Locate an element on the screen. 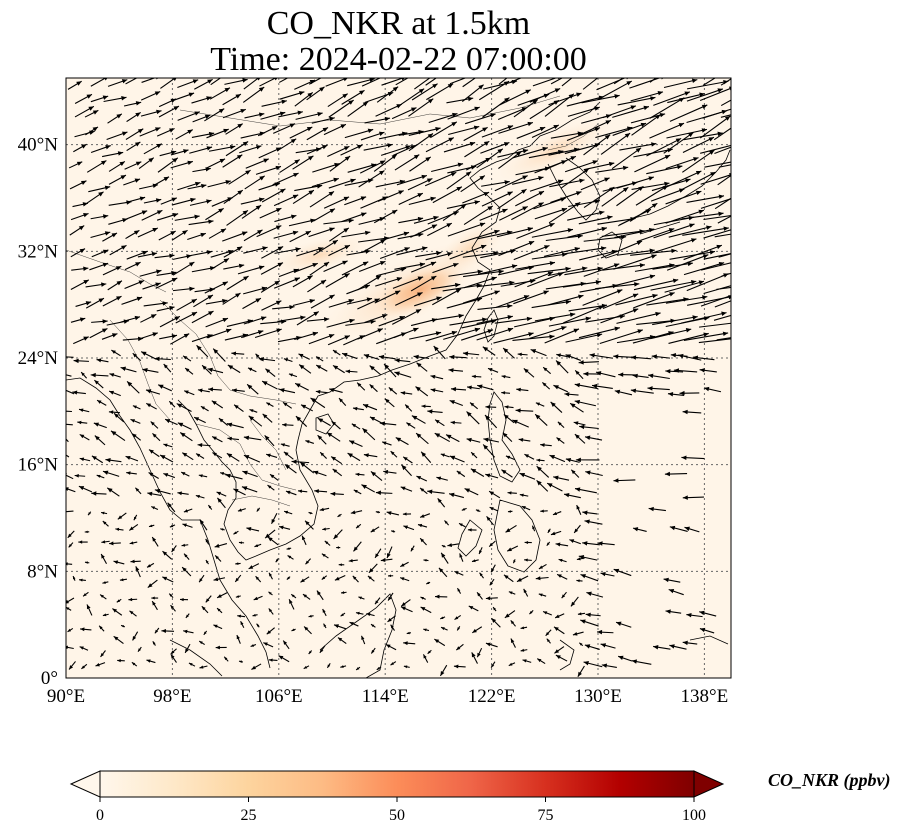  lon-tick-label: 122°E is located at coordinates (492, 696).